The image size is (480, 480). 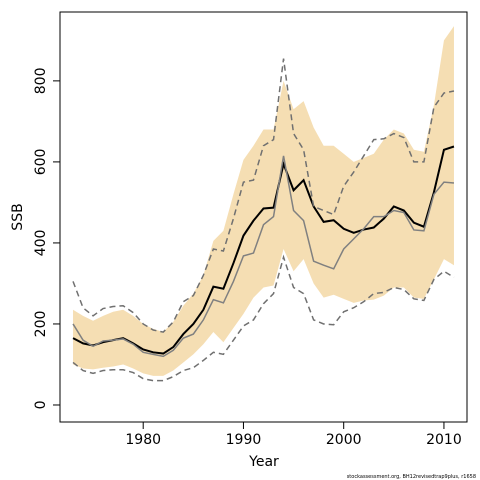 What do you see at coordinates (344, 440) in the screenshot?
I see `x-tick-label: 2000` at bounding box center [344, 440].